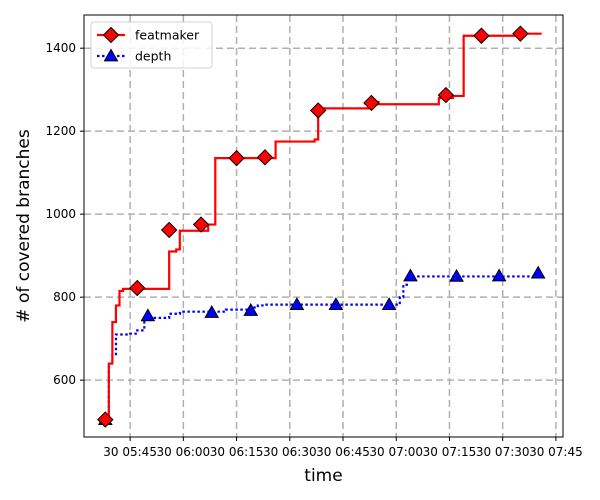 Image resolution: width=600 pixels, height=500 pixels. Describe the element at coordinates (64, 297) in the screenshot. I see `y-tick-label: 800` at that location.